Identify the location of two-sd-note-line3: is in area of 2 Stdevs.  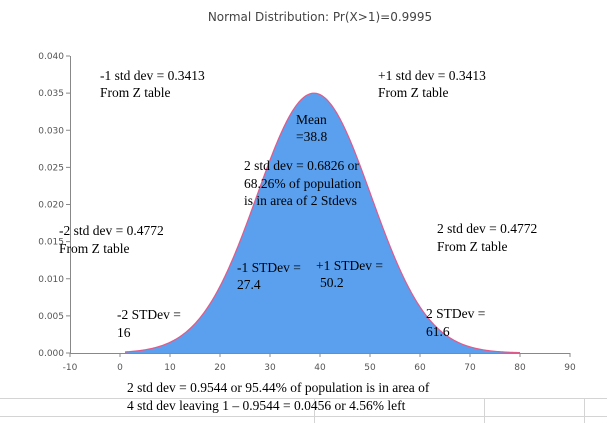
(300, 200).